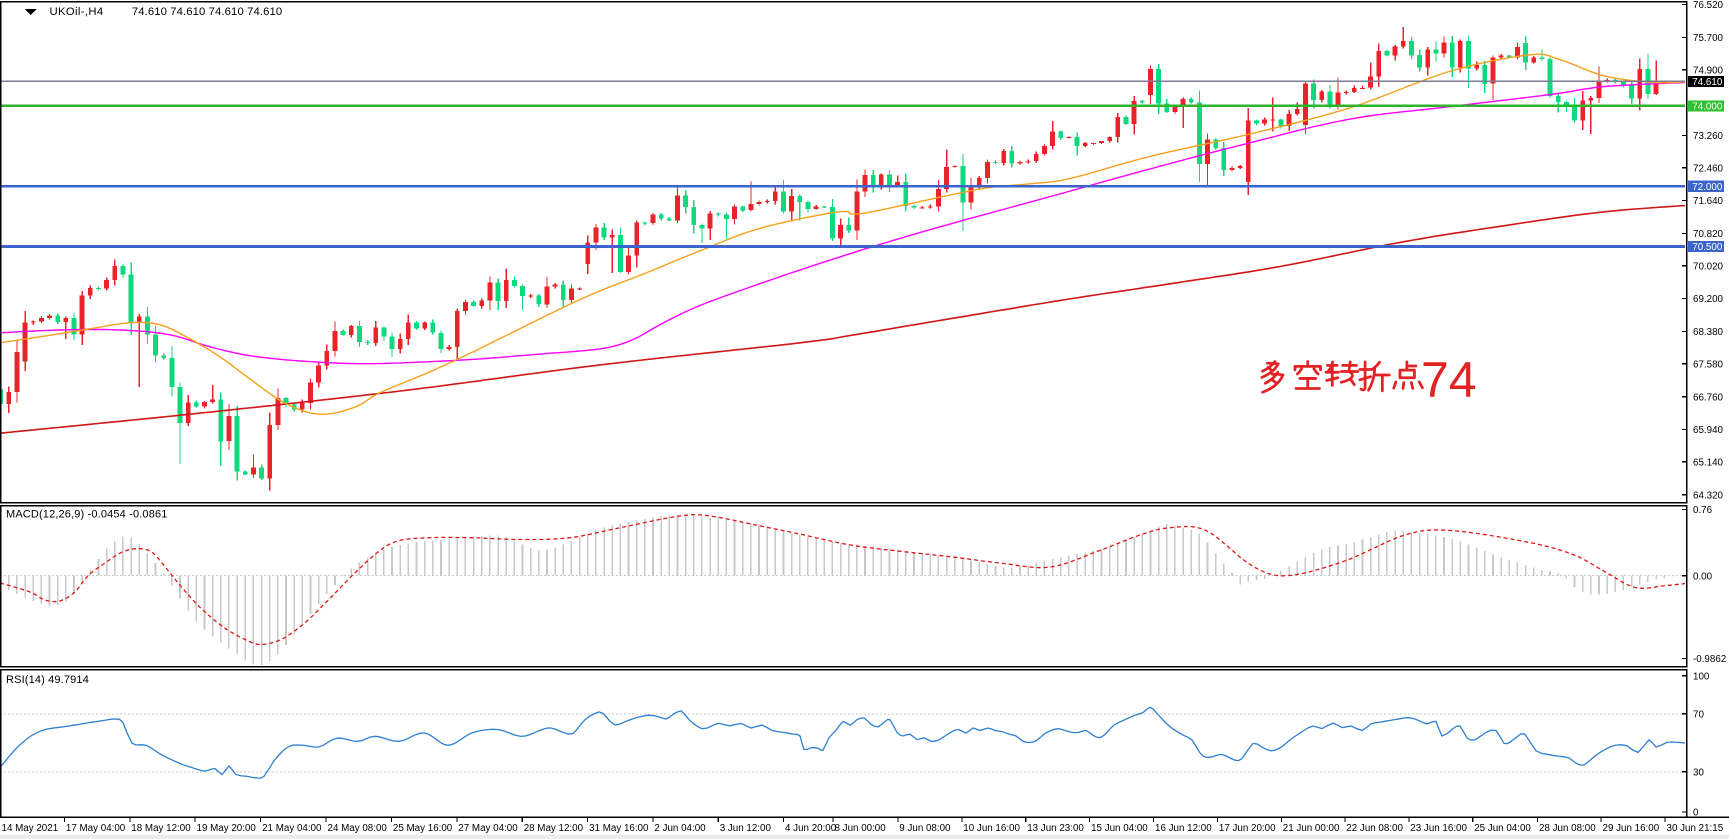 The image size is (1729, 839). What do you see at coordinates (30, 828) in the screenshot?
I see `svg-text: 14 May 2021` at bounding box center [30, 828].